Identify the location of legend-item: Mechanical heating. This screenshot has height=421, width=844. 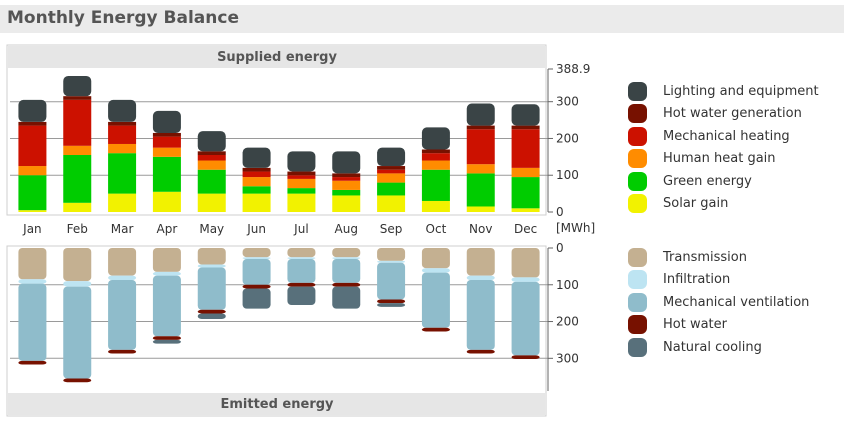
(723, 136).